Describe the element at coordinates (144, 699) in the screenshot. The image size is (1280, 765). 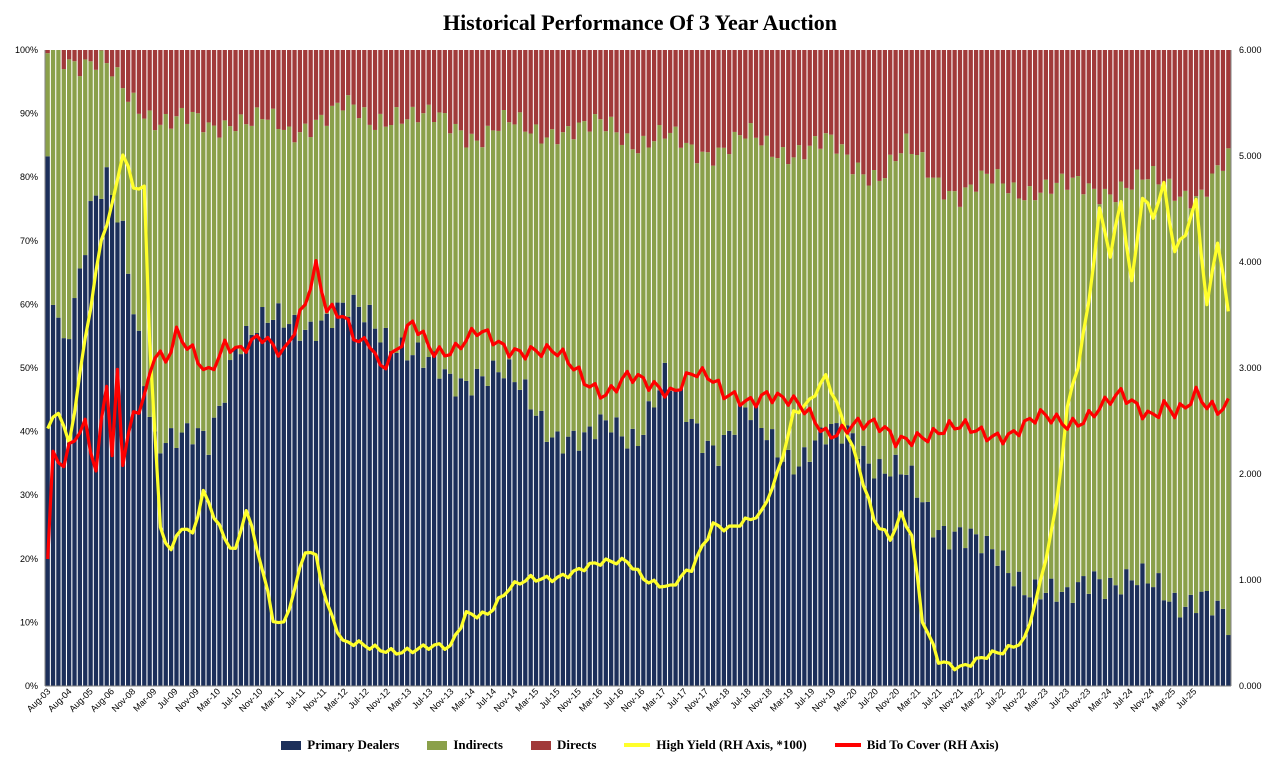
I see `x-tick-label: Mar-09` at that location.